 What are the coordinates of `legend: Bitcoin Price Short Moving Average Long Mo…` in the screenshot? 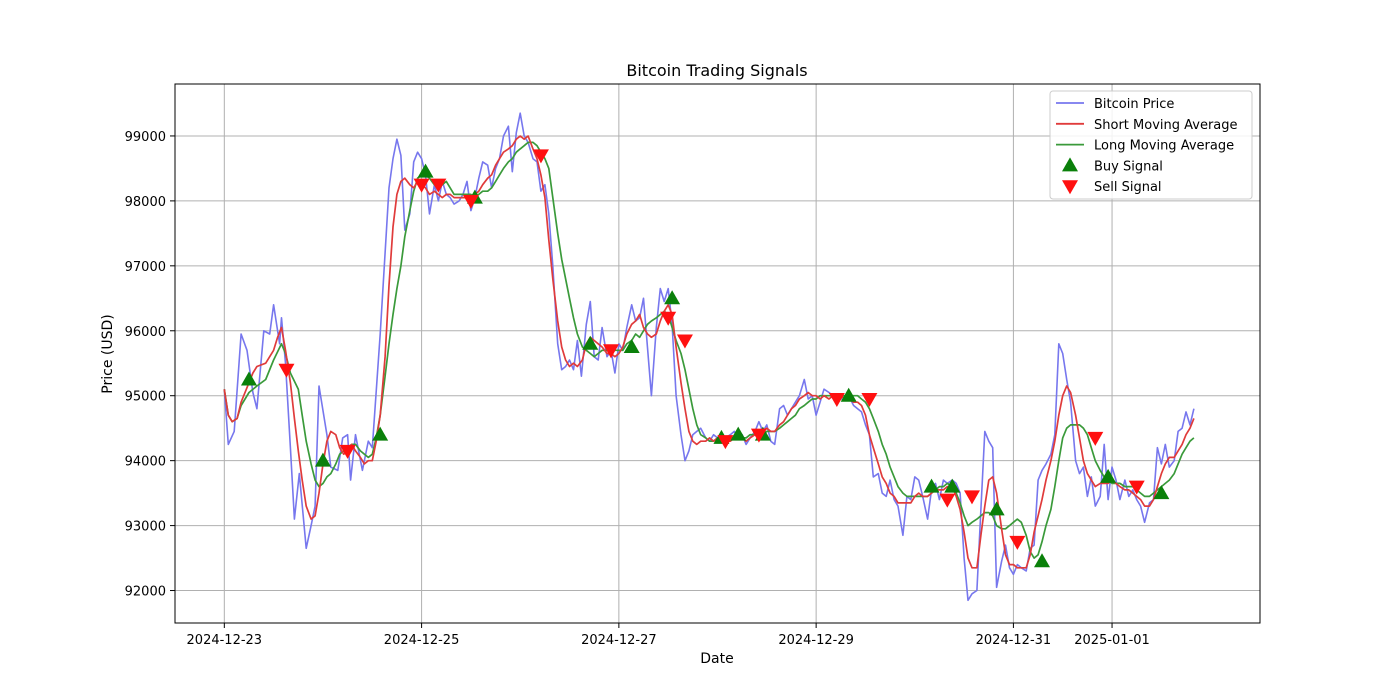 It's located at (1151, 145).